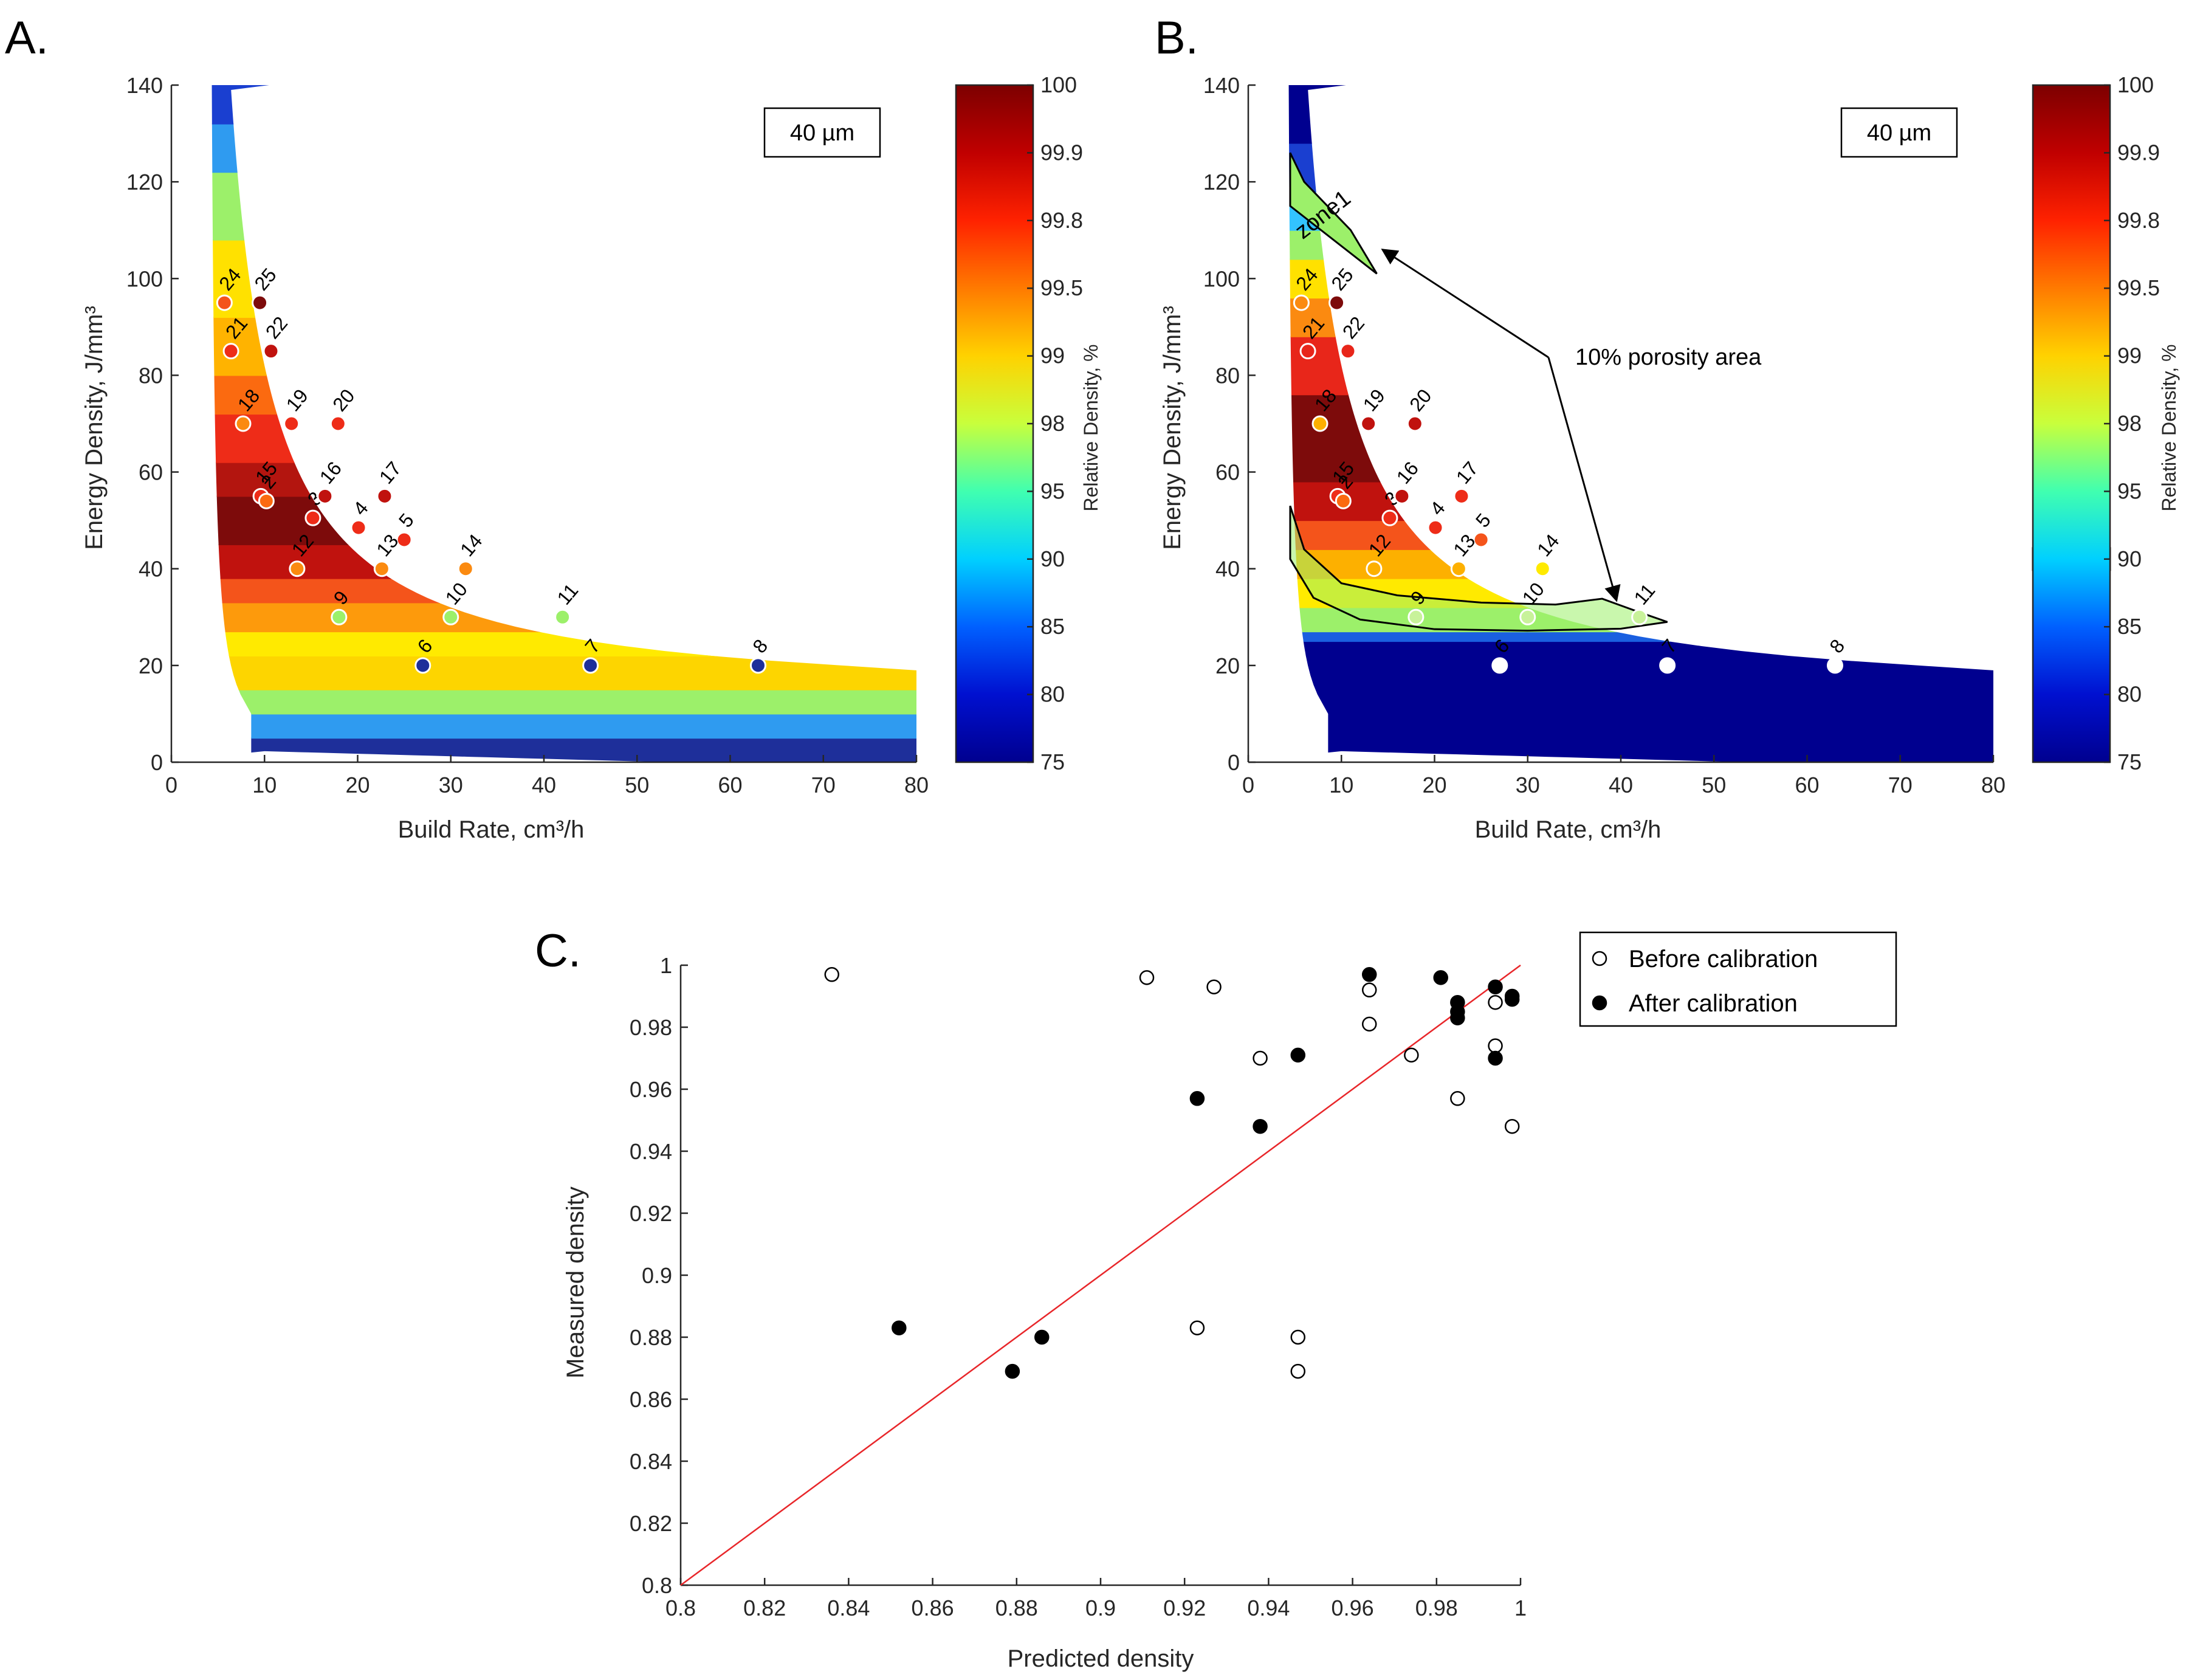 Image resolution: width=2186 pixels, height=1680 pixels. Describe the element at coordinates (2129, 626) in the screenshot. I see `colorbar-tick-label: 85` at that location.